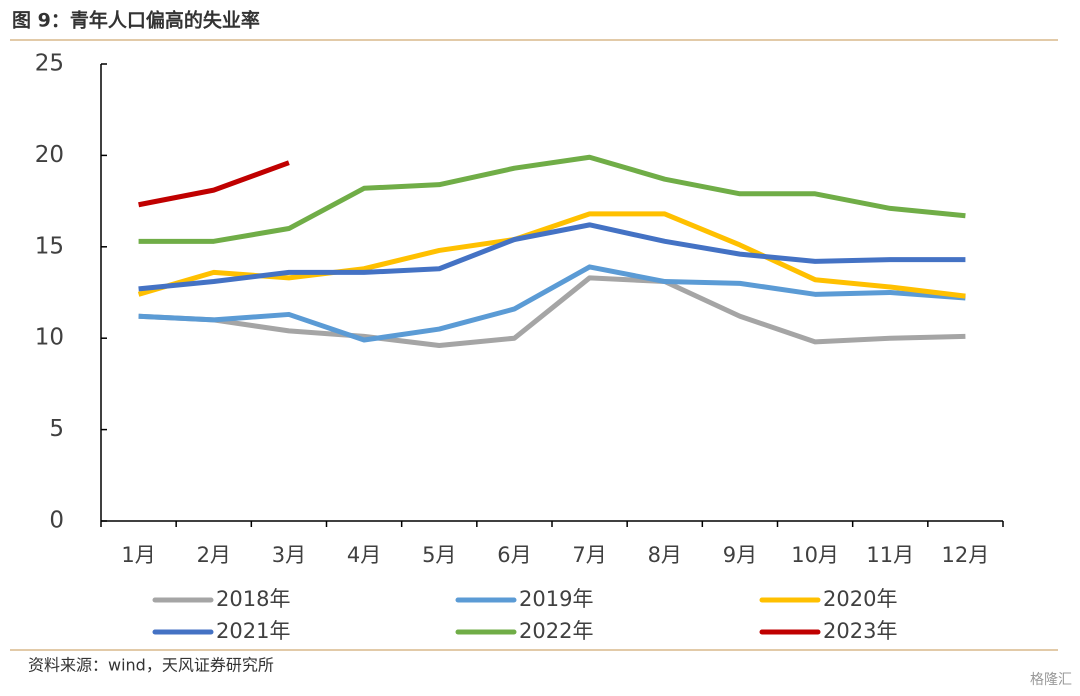 The height and width of the screenshot is (696, 1080). I want to click on y-tick-label: 20, so click(49, 155).